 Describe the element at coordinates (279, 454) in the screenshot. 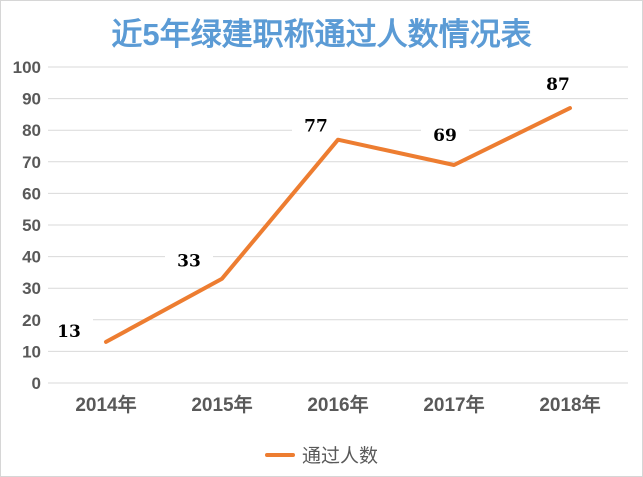

I see `legend-line-swatch` at that location.